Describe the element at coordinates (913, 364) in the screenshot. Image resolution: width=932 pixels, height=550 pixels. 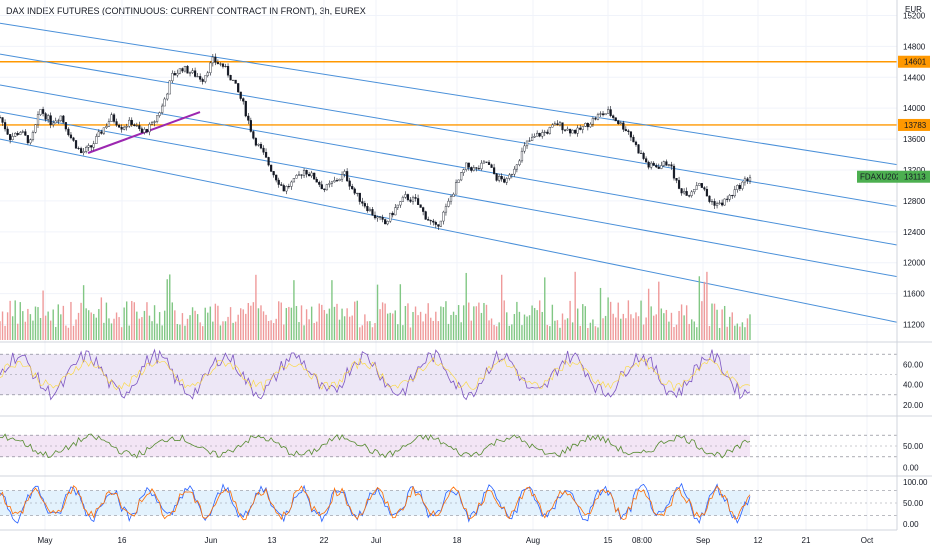
I see `indicator-tick-label: 60.00` at that location.